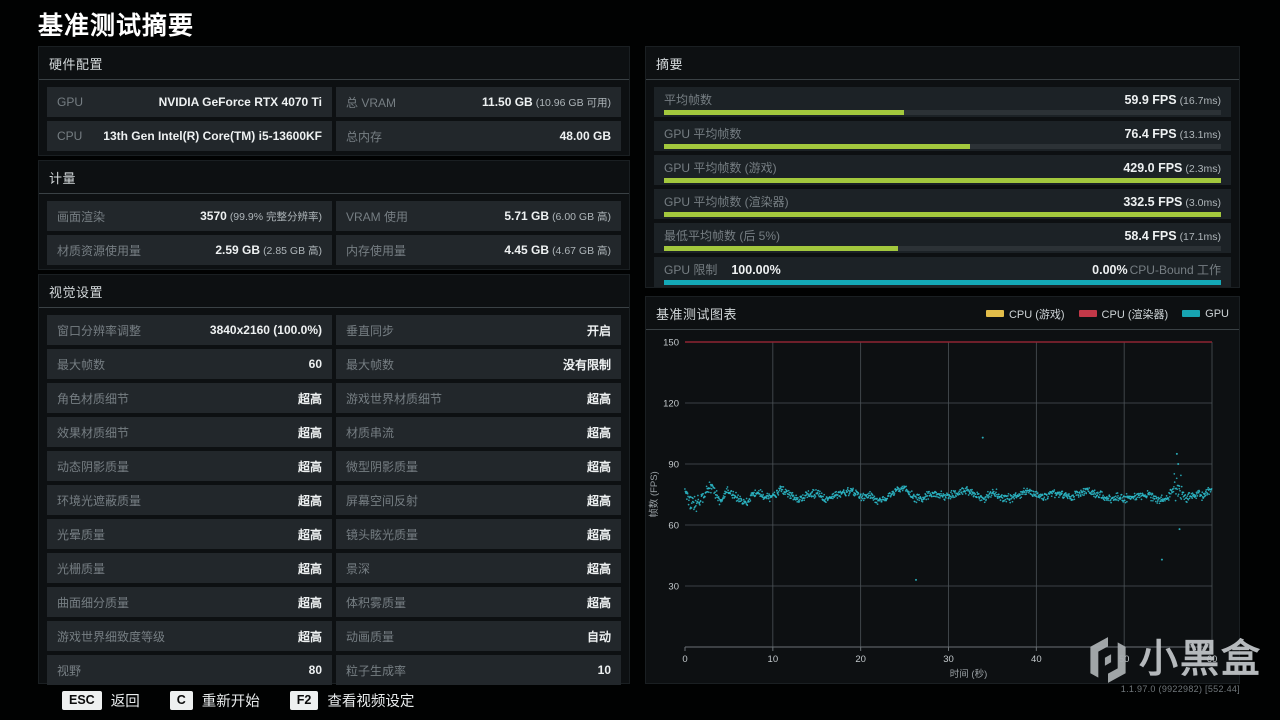  I want to click on setting-label: 最大帧数, so click(81, 364).